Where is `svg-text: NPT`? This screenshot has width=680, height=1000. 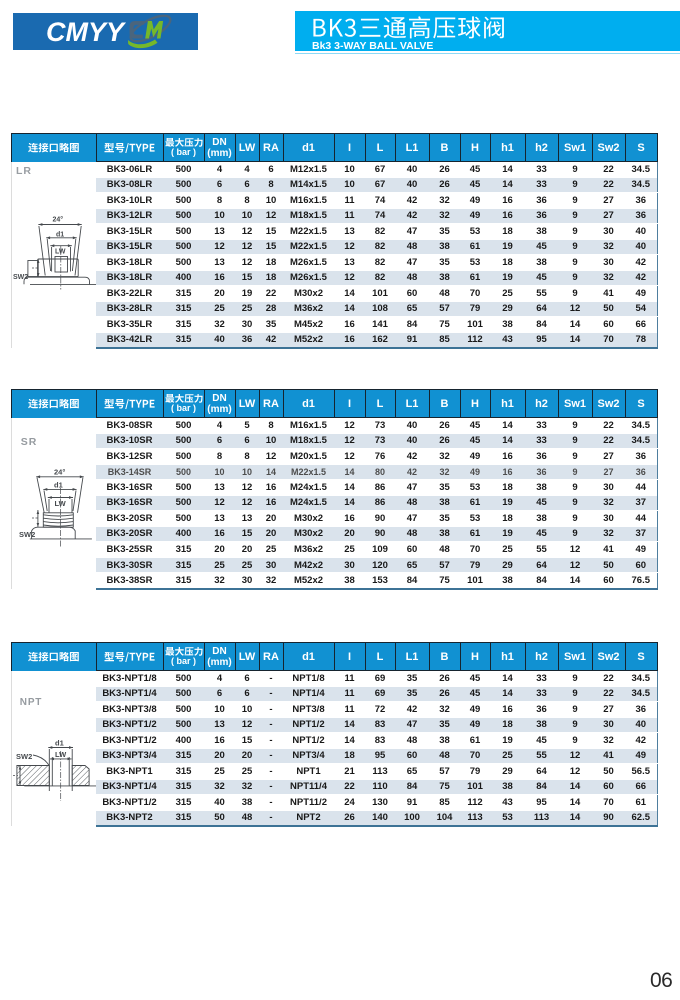 svg-text: NPT is located at coordinates (31, 702).